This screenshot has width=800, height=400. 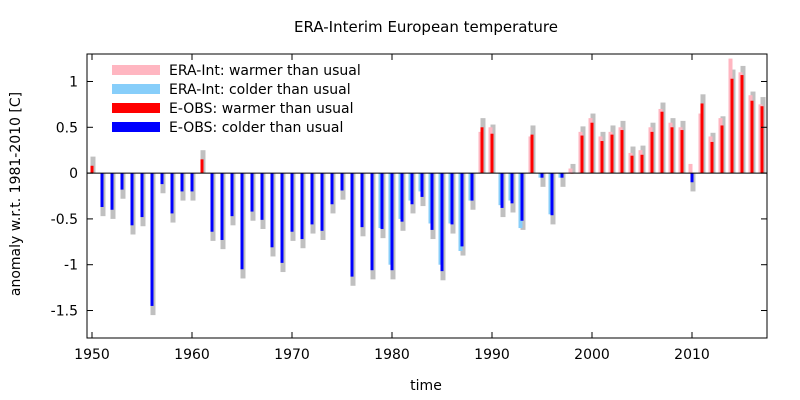 What do you see at coordinates (261, 109) in the screenshot?
I see `legend-label: E-OBS: warmer than usual` at bounding box center [261, 109].